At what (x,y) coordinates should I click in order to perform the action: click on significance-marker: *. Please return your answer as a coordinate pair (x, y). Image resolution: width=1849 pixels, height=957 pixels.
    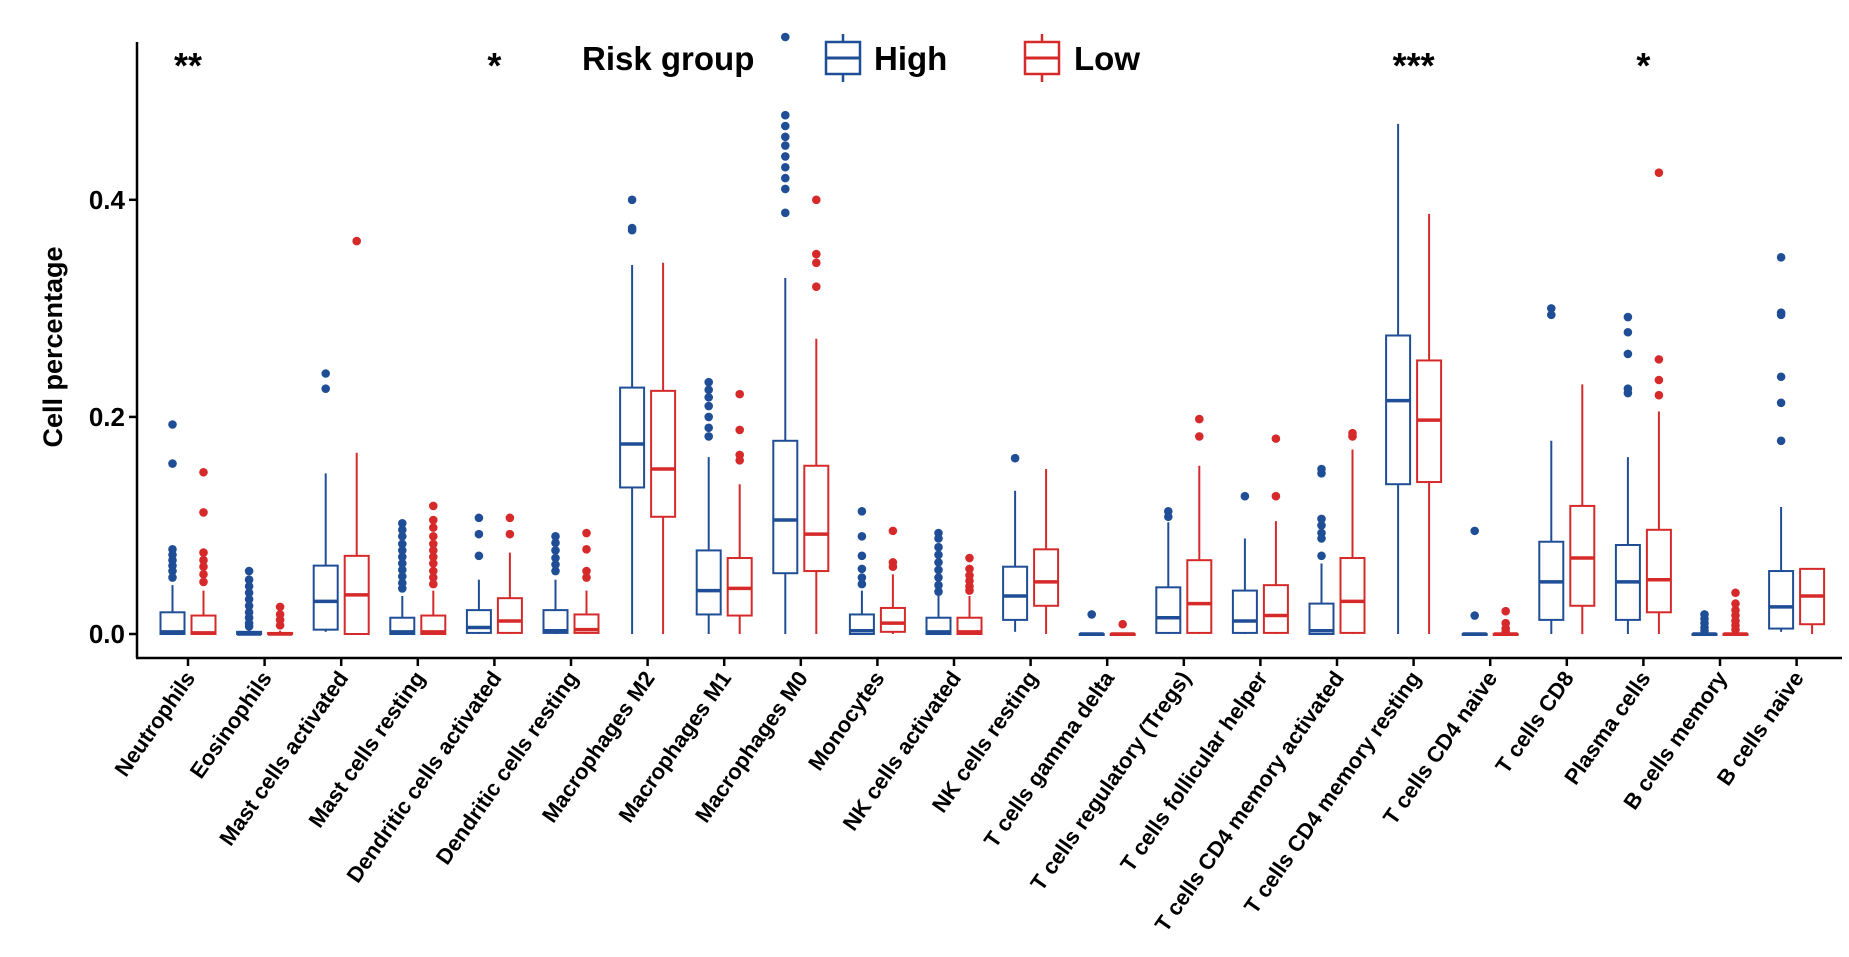
    Looking at the image, I should click on (494, 65).